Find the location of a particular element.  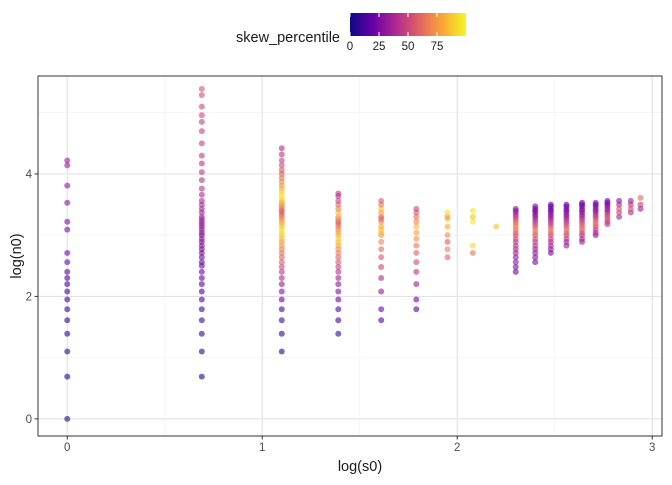

legend-tick-label: 50 is located at coordinates (408, 47).